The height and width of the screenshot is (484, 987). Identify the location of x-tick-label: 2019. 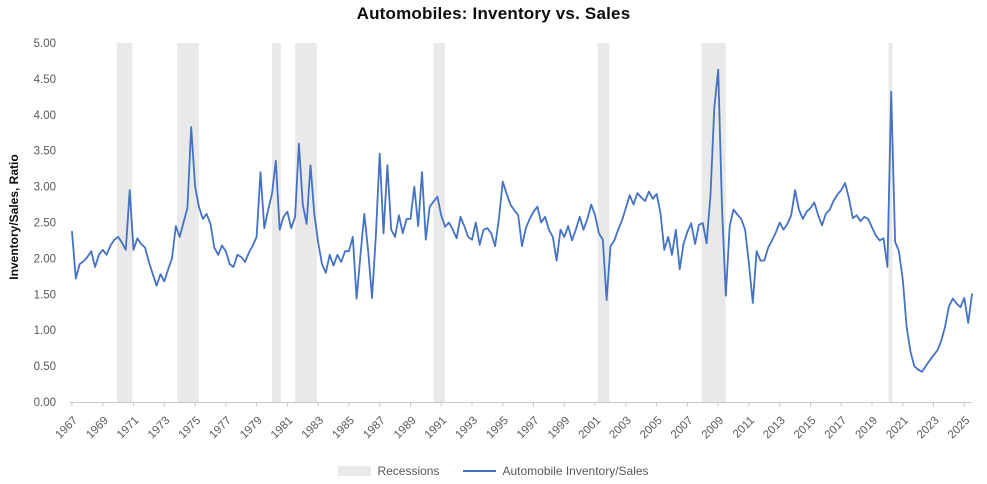
(867, 428).